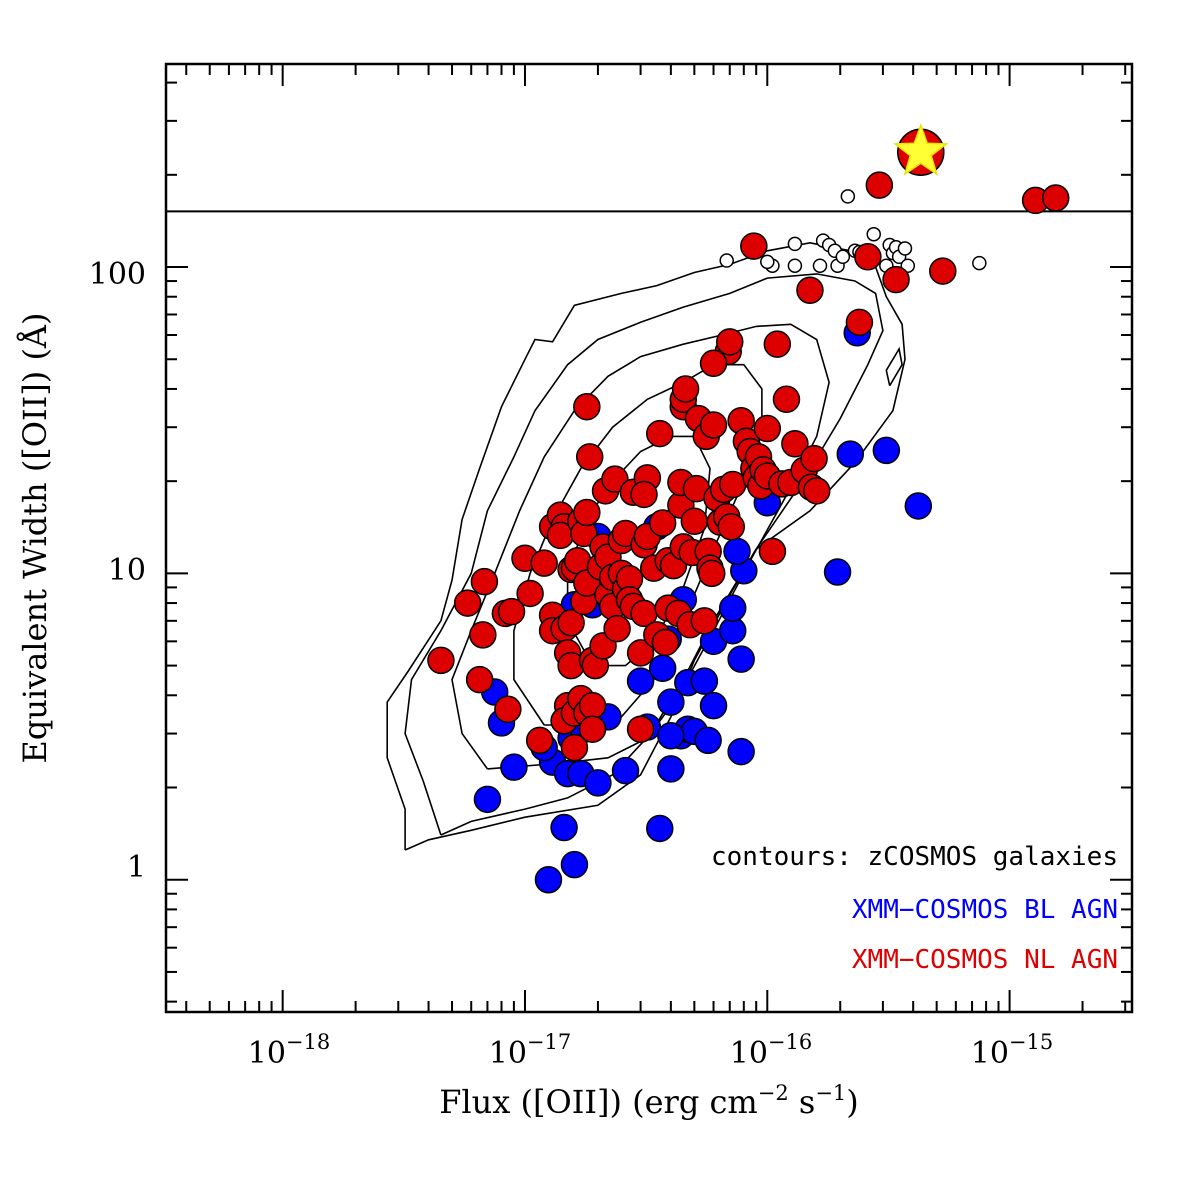 The height and width of the screenshot is (1195, 1195). Describe the element at coordinates (35, 537) in the screenshot. I see `y-axis-title: Equivalent Width ([OII]) (Å)` at that location.